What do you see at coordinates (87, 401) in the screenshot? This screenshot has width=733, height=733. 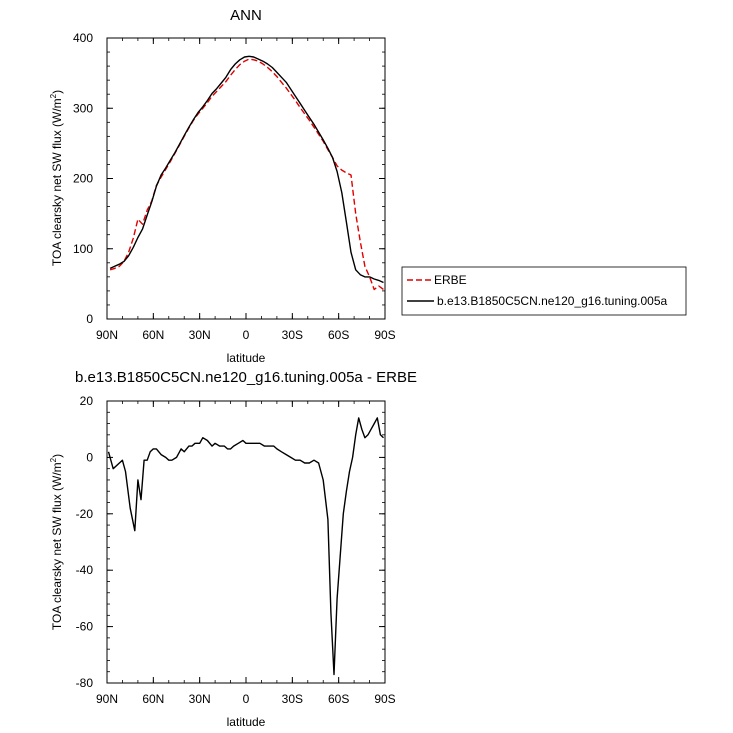 I see `bottom-y-tick-label: 20` at bounding box center [87, 401].